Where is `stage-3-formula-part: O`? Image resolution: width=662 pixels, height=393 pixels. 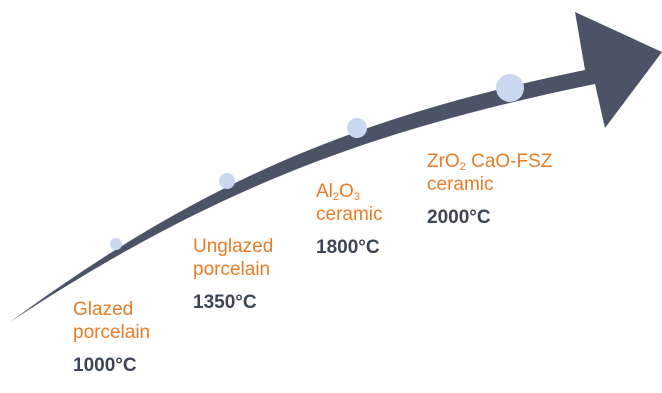
stage-3-formula-part: O is located at coordinates (346, 191).